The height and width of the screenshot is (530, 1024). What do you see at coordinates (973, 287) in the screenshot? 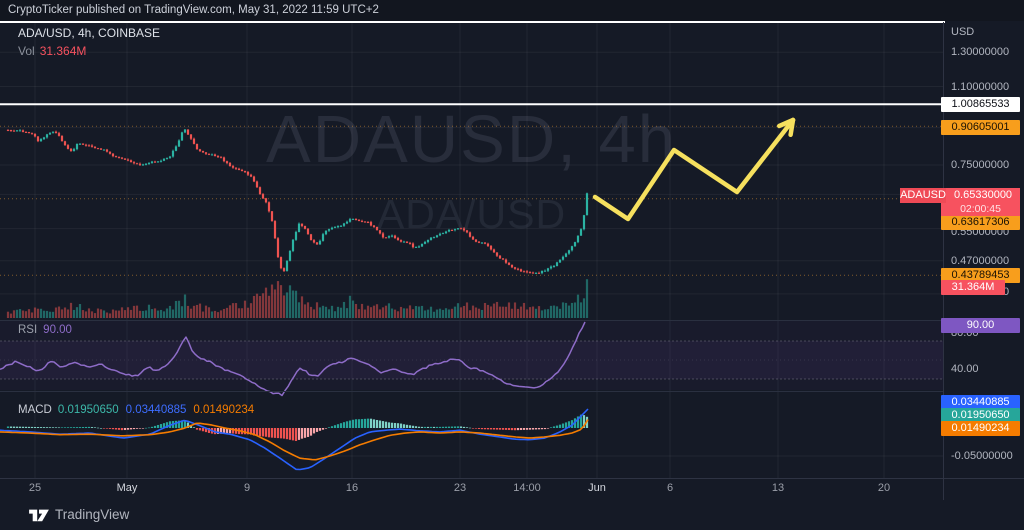
I see `axis-value-chip: 31.364M` at bounding box center [973, 287].